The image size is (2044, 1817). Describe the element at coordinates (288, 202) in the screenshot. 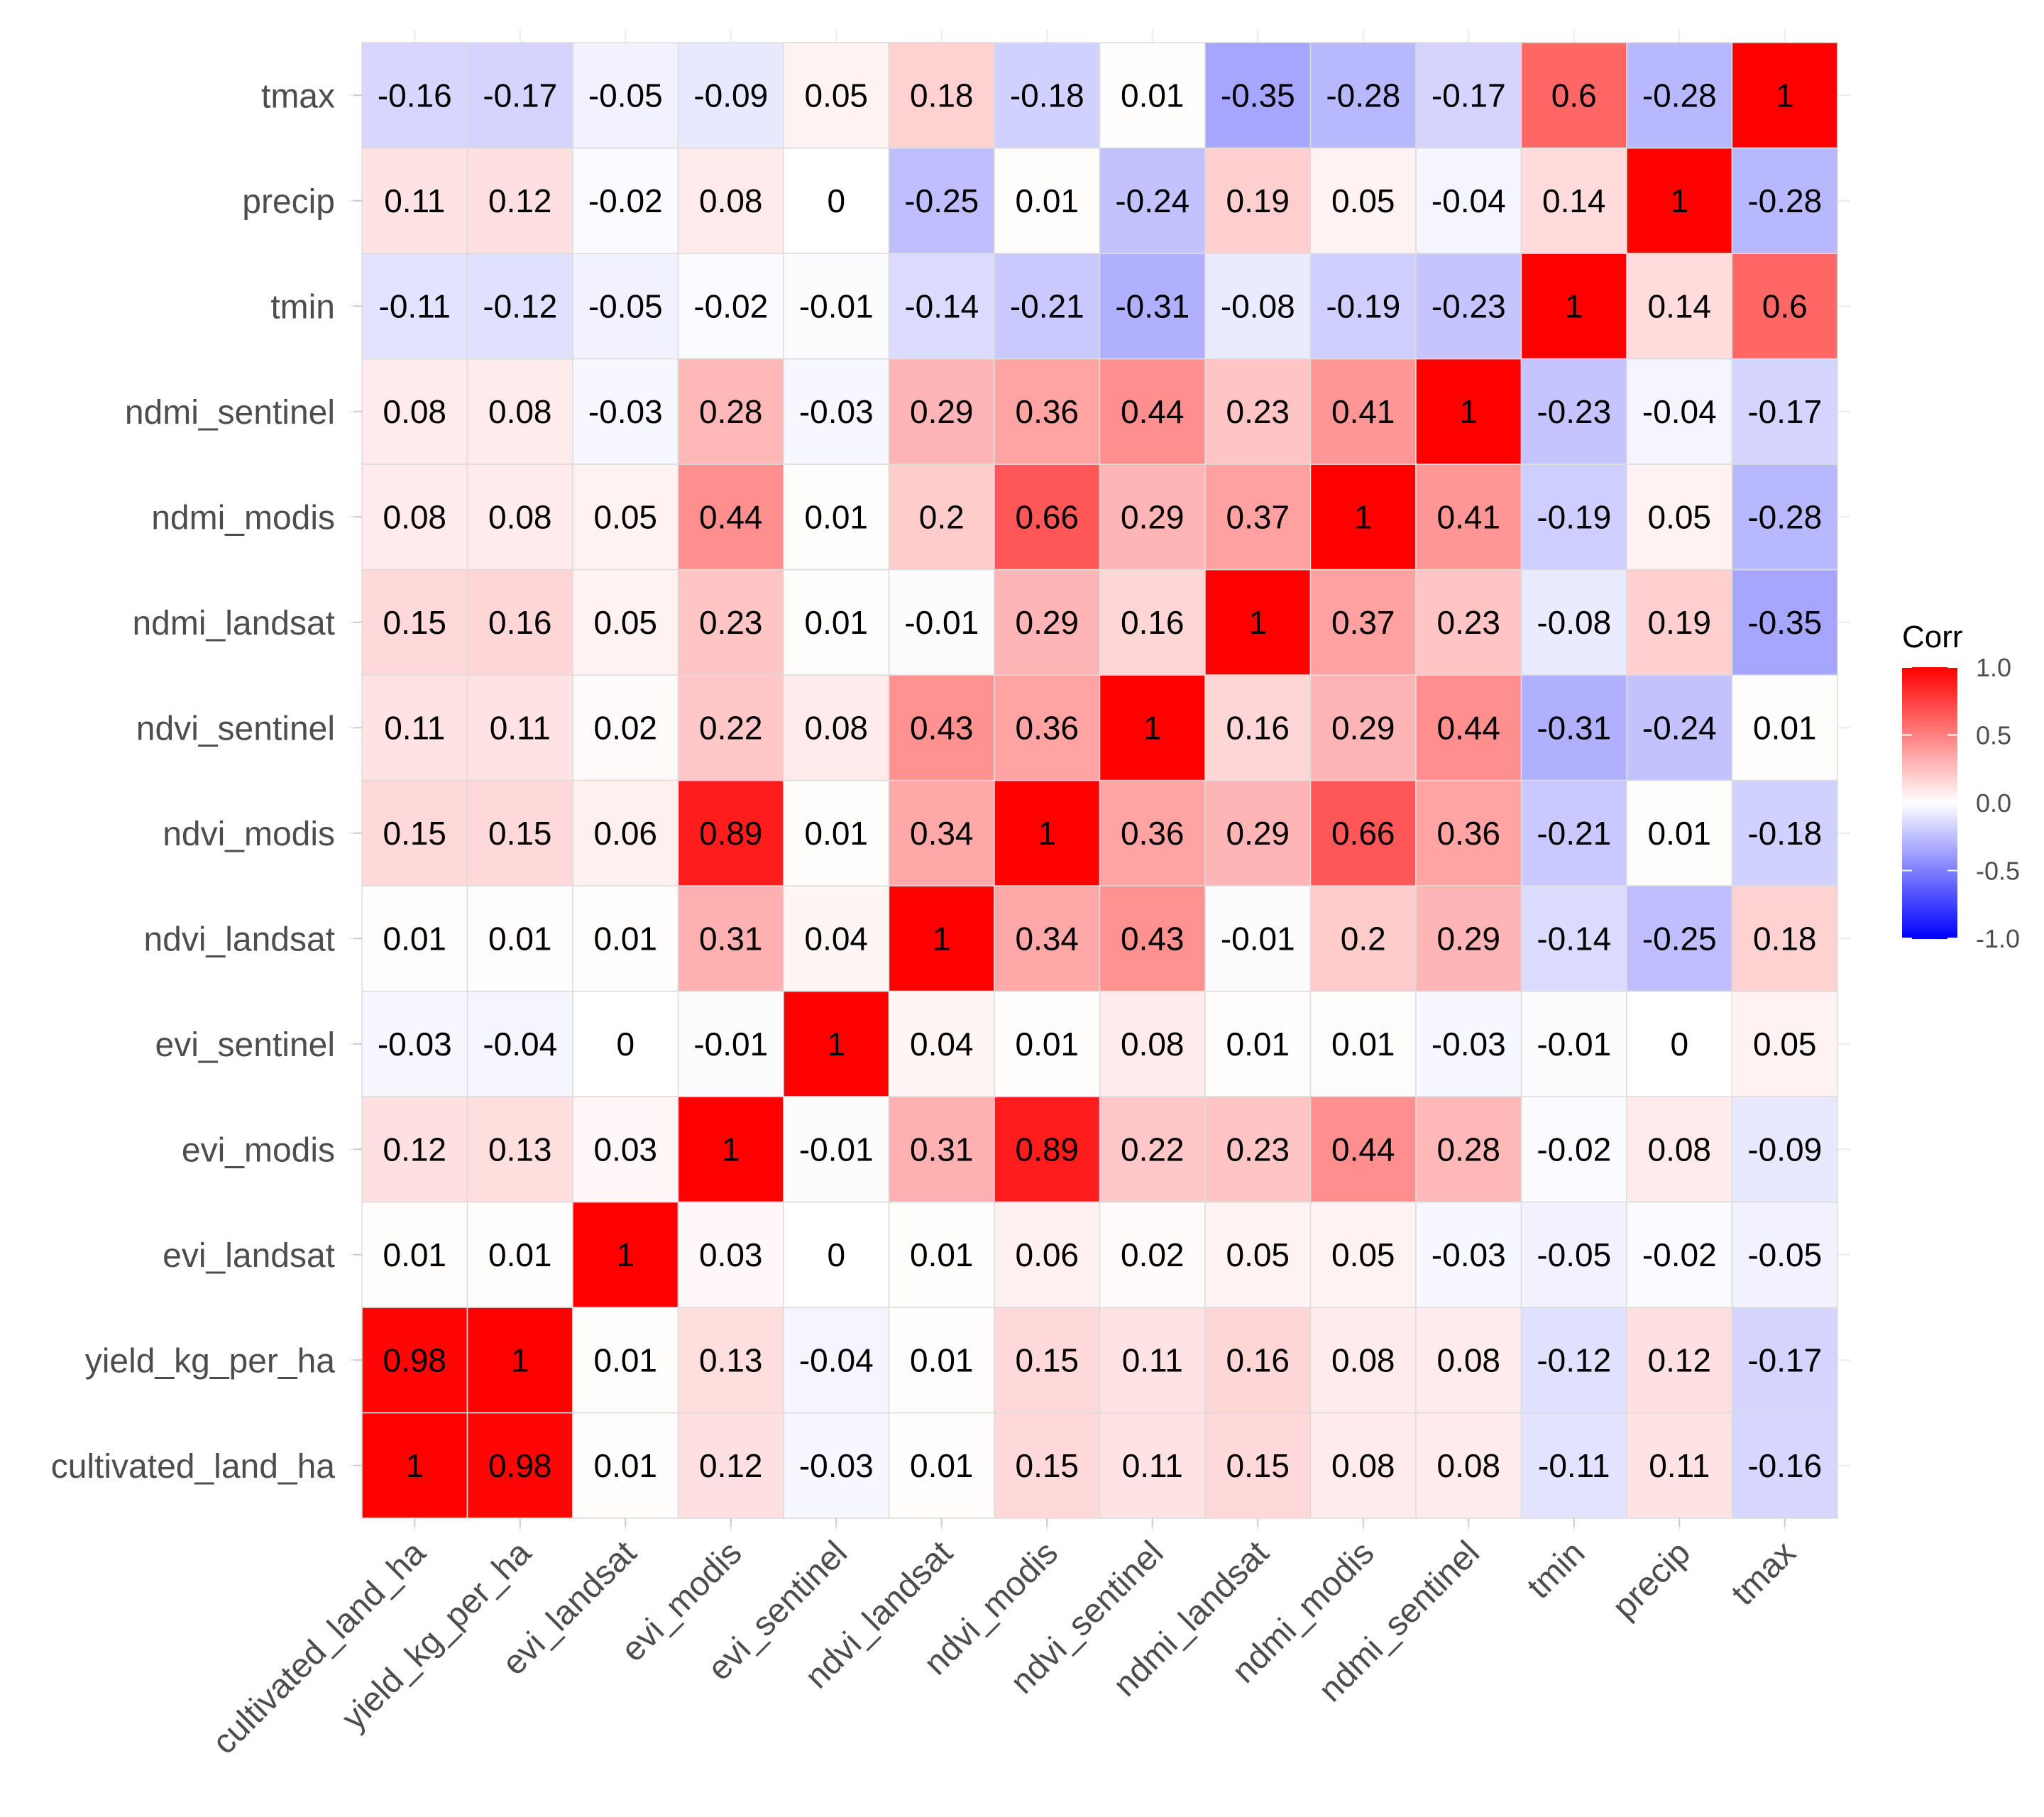

I see `y-tick-label: precip` at that location.